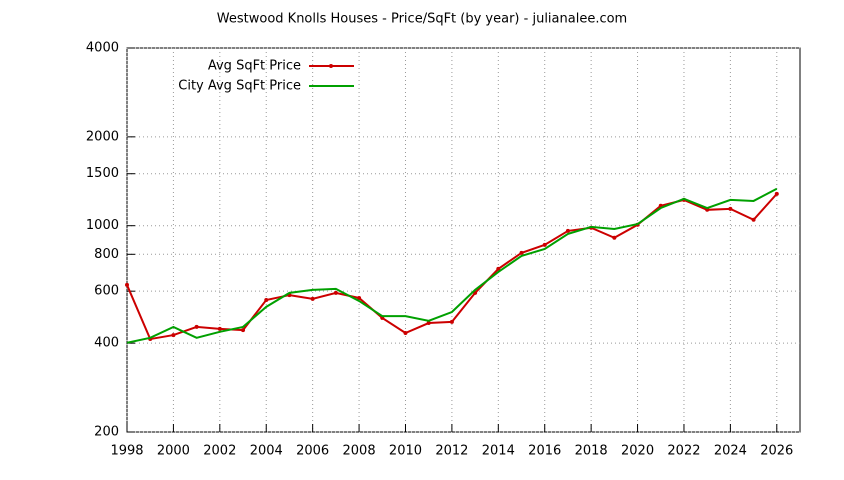 This screenshot has height=480, width=844. Describe the element at coordinates (254, 66) in the screenshot. I see `legend-label: Avg SqFt Price` at that location.